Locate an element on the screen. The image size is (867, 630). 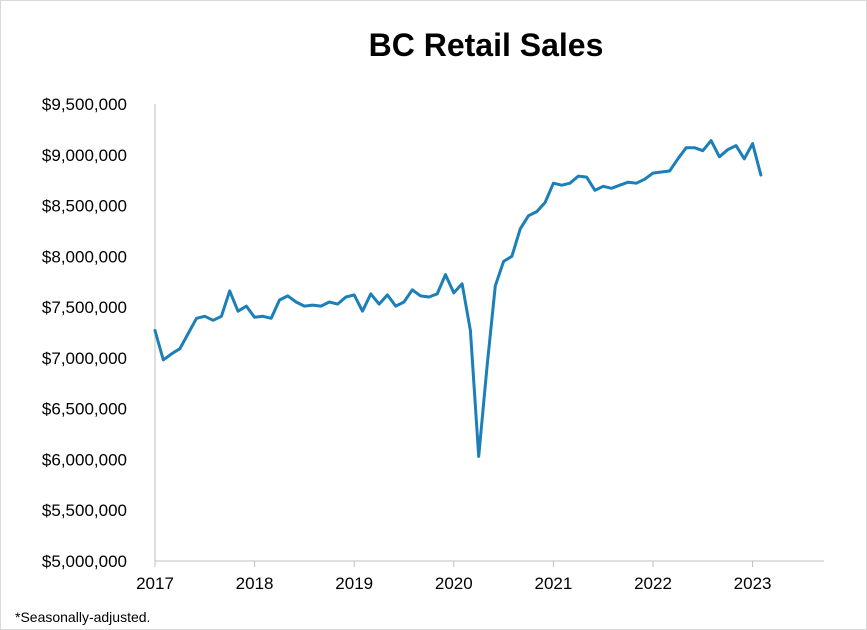
y-tick-label: $8,500,000 is located at coordinates (84, 206).